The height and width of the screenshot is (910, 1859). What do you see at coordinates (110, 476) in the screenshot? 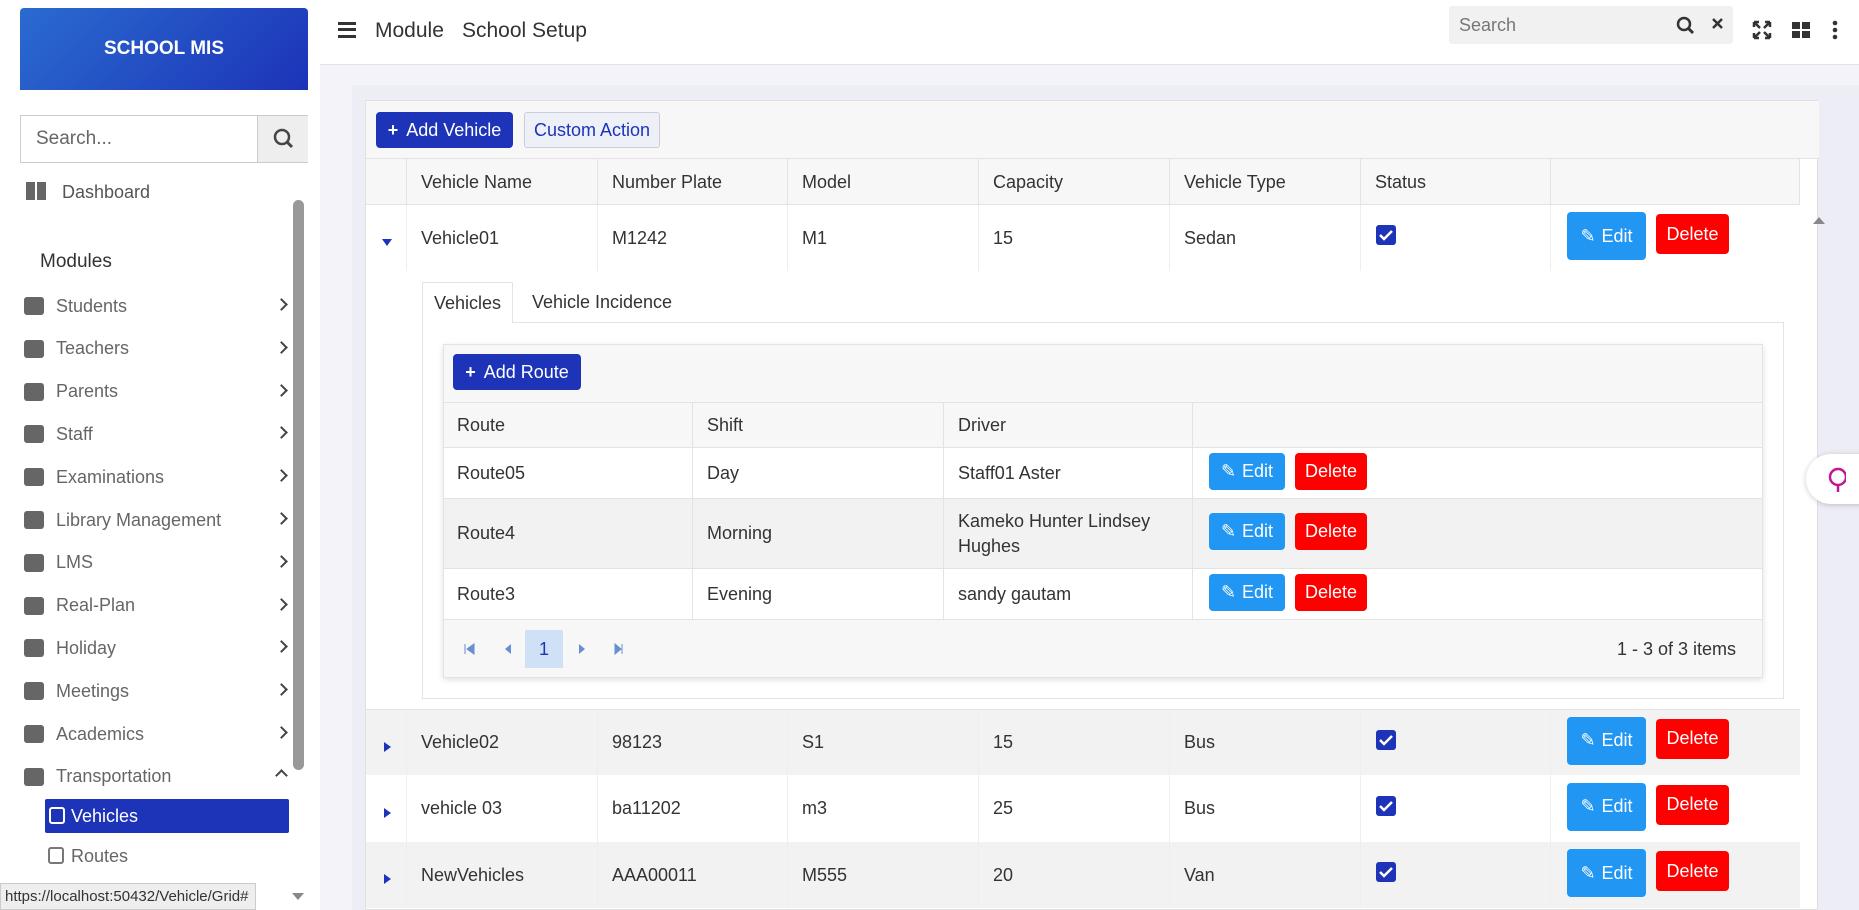
I see `module-link: Examinations` at bounding box center [110, 476].